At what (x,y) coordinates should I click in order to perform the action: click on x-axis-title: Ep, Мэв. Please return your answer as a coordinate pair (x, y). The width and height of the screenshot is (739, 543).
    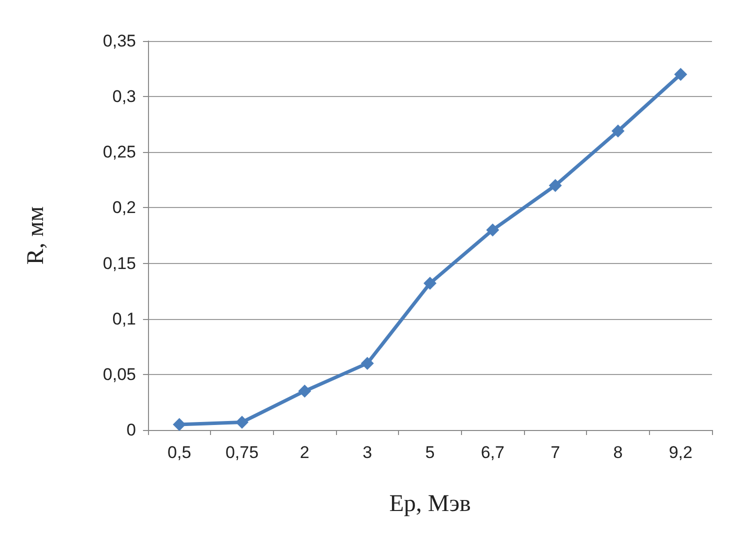
    Looking at the image, I should click on (430, 504).